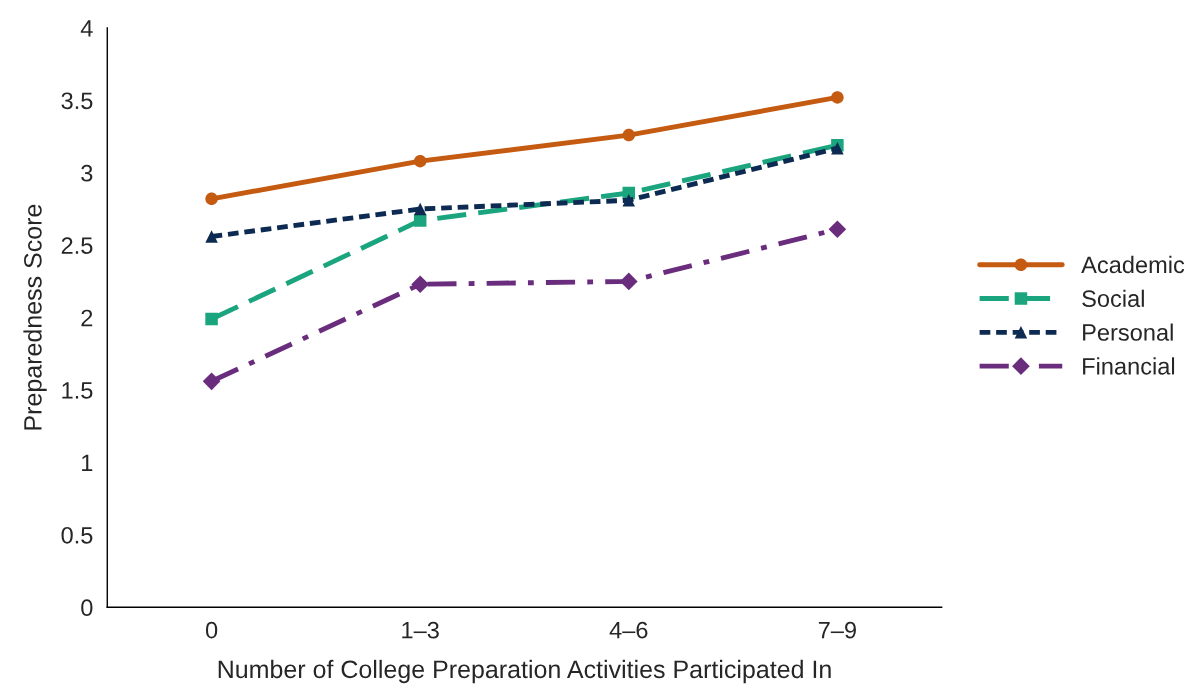 This screenshot has height=698, width=1192. I want to click on legend-label: Personal, so click(1128, 332).